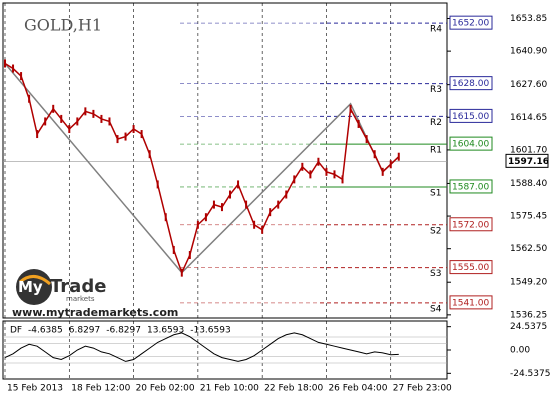 The width and height of the screenshot is (550, 400). I want to click on level-name: S2, so click(435, 231).